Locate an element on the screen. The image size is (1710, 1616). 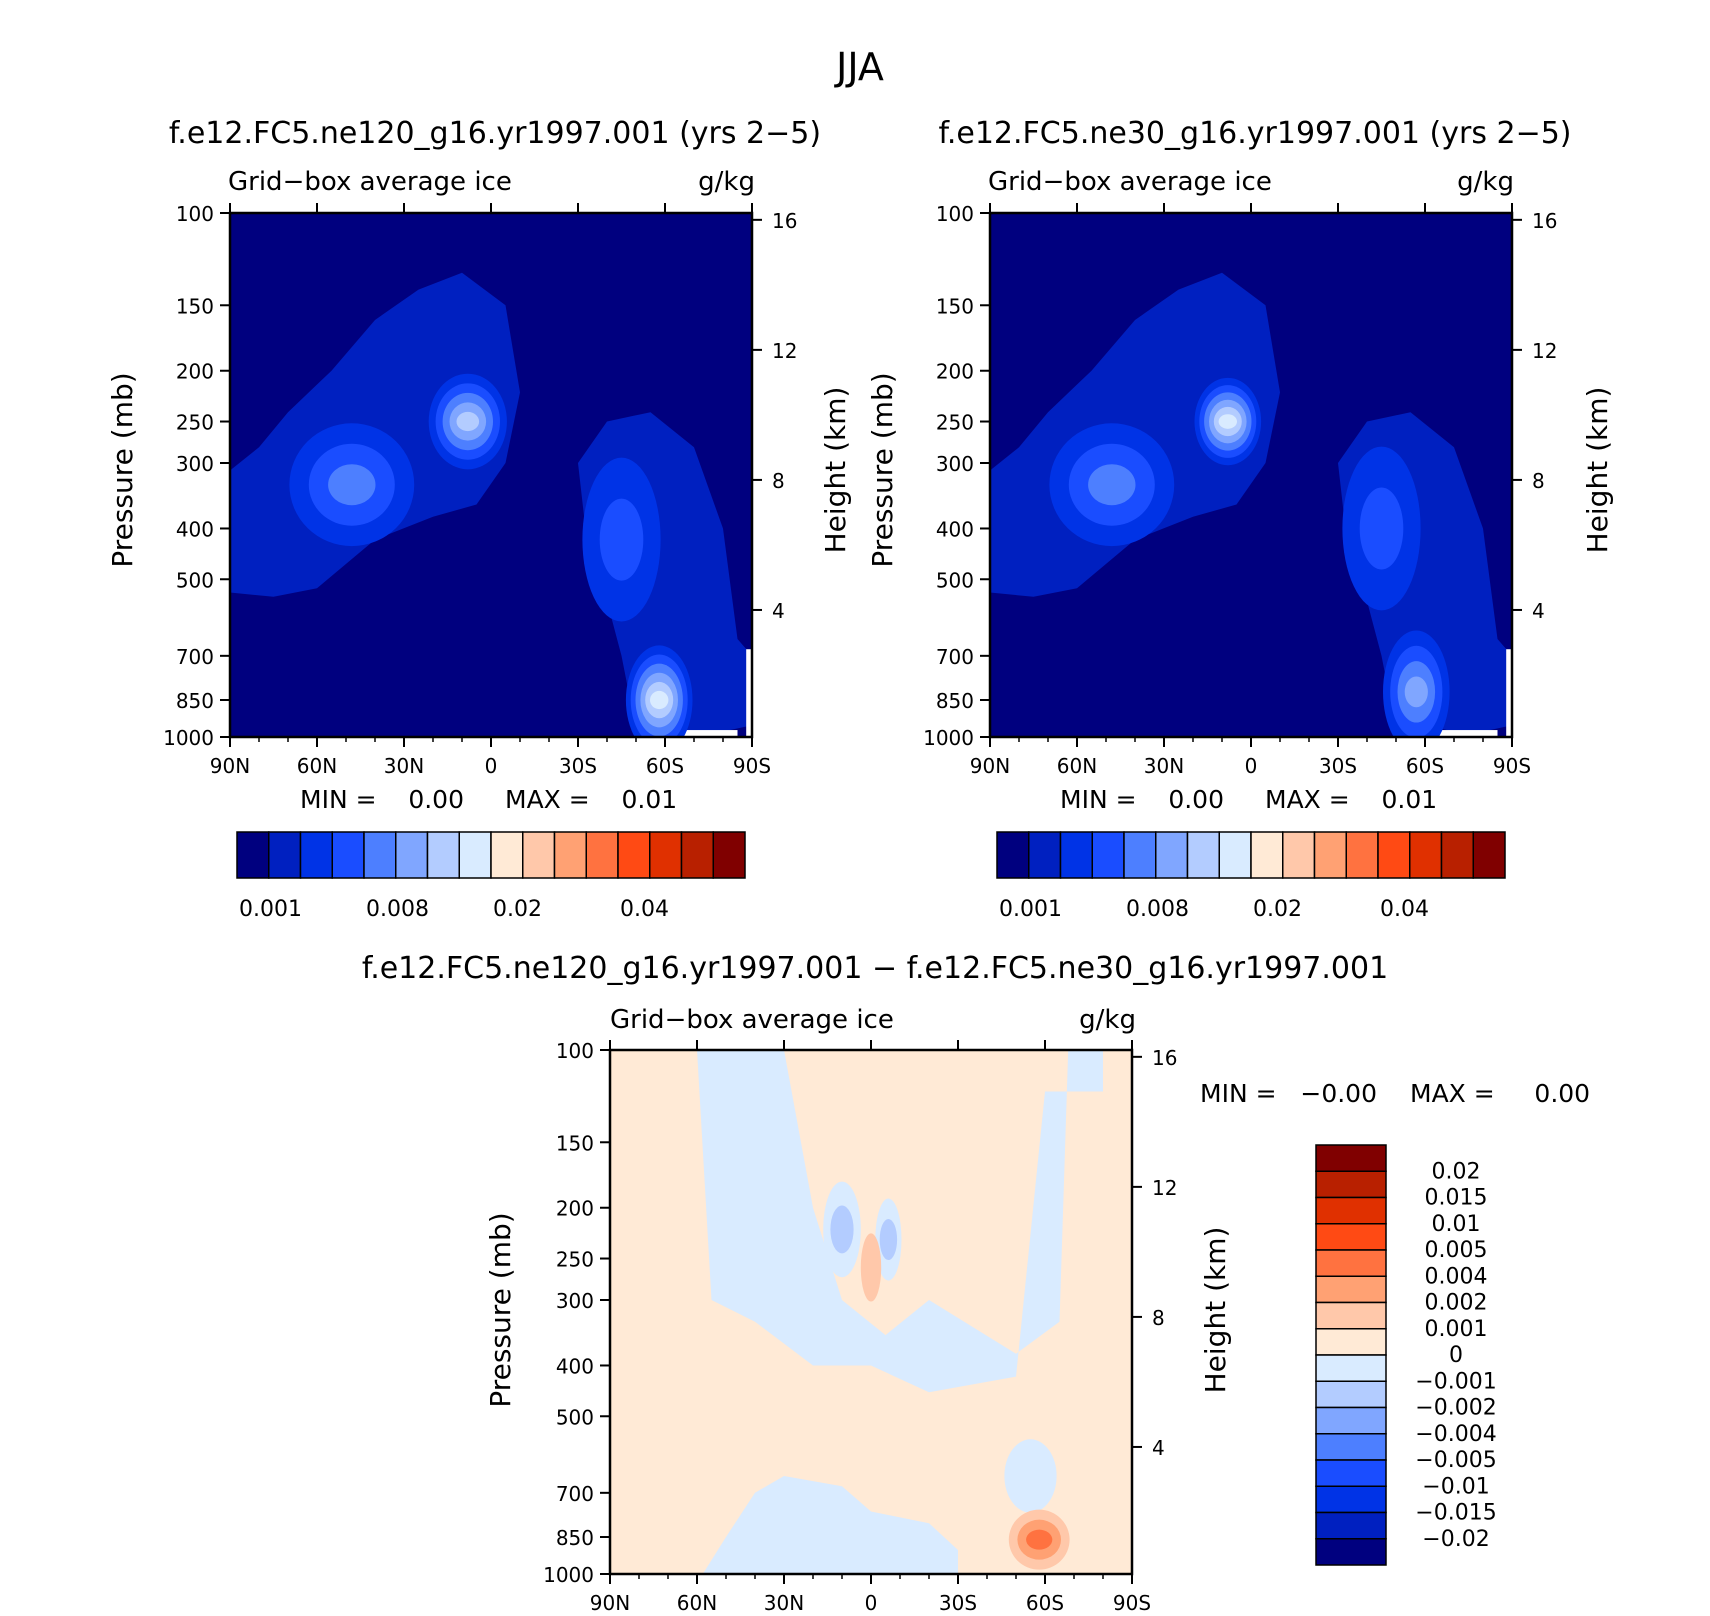
y-tick-label: 150 is located at coordinates (955, 306).